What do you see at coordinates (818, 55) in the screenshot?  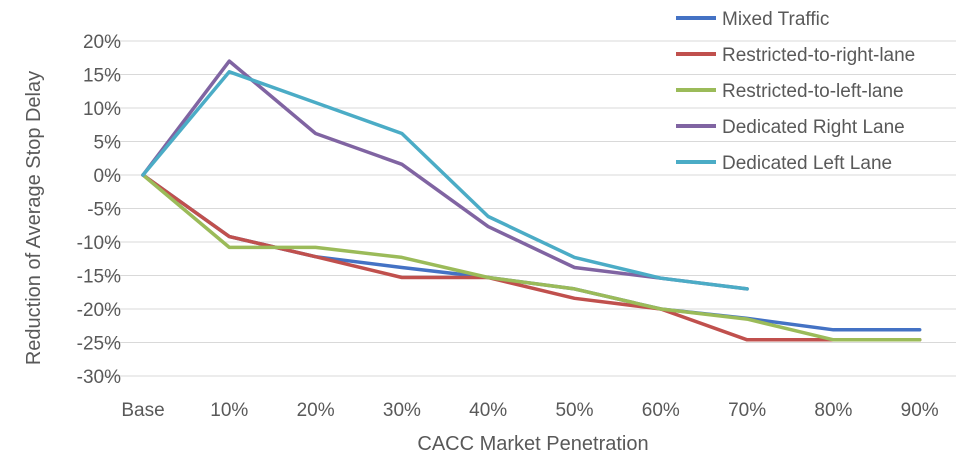 I see `legend-label-restricted-to-right-lane: Restricted-to-right-lane` at bounding box center [818, 55].